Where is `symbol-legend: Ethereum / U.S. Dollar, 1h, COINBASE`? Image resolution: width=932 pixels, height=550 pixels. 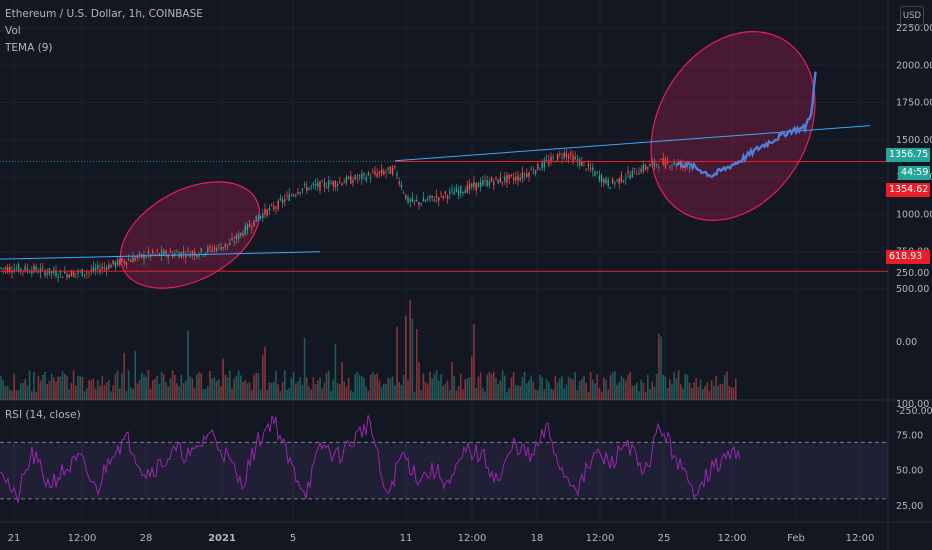 symbol-legend: Ethereum / U.S. Dollar, 1h, COINBASE is located at coordinates (104, 14).